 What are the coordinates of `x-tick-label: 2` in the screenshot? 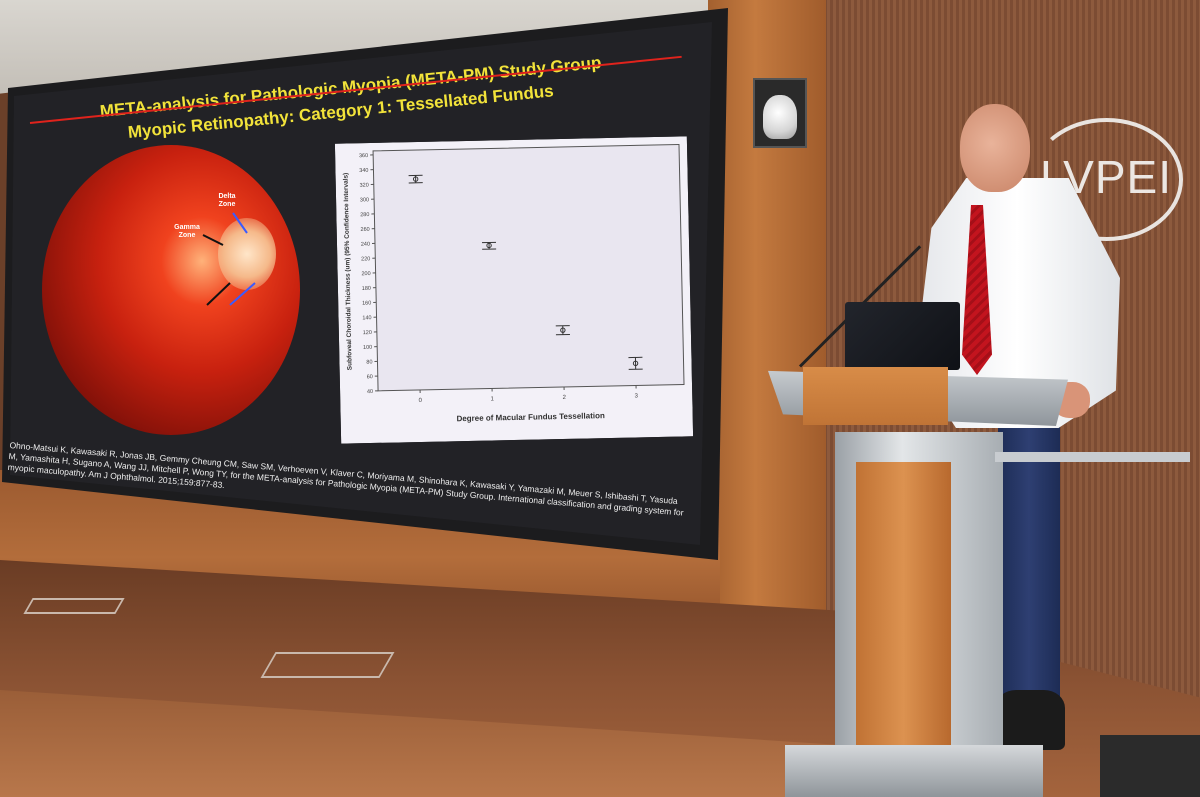 It's located at (565, 398).